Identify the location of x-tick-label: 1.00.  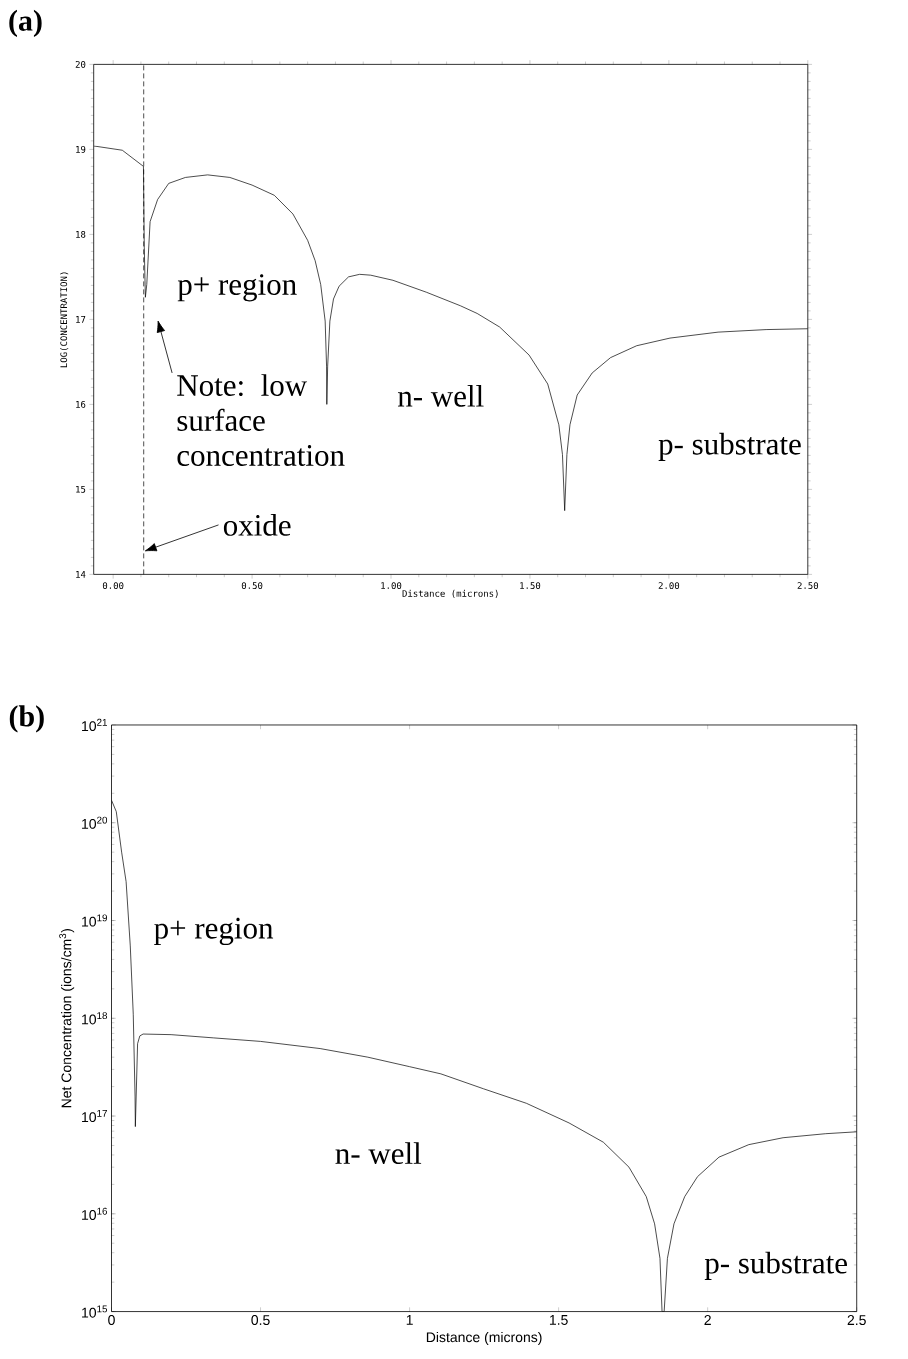
(391, 585).